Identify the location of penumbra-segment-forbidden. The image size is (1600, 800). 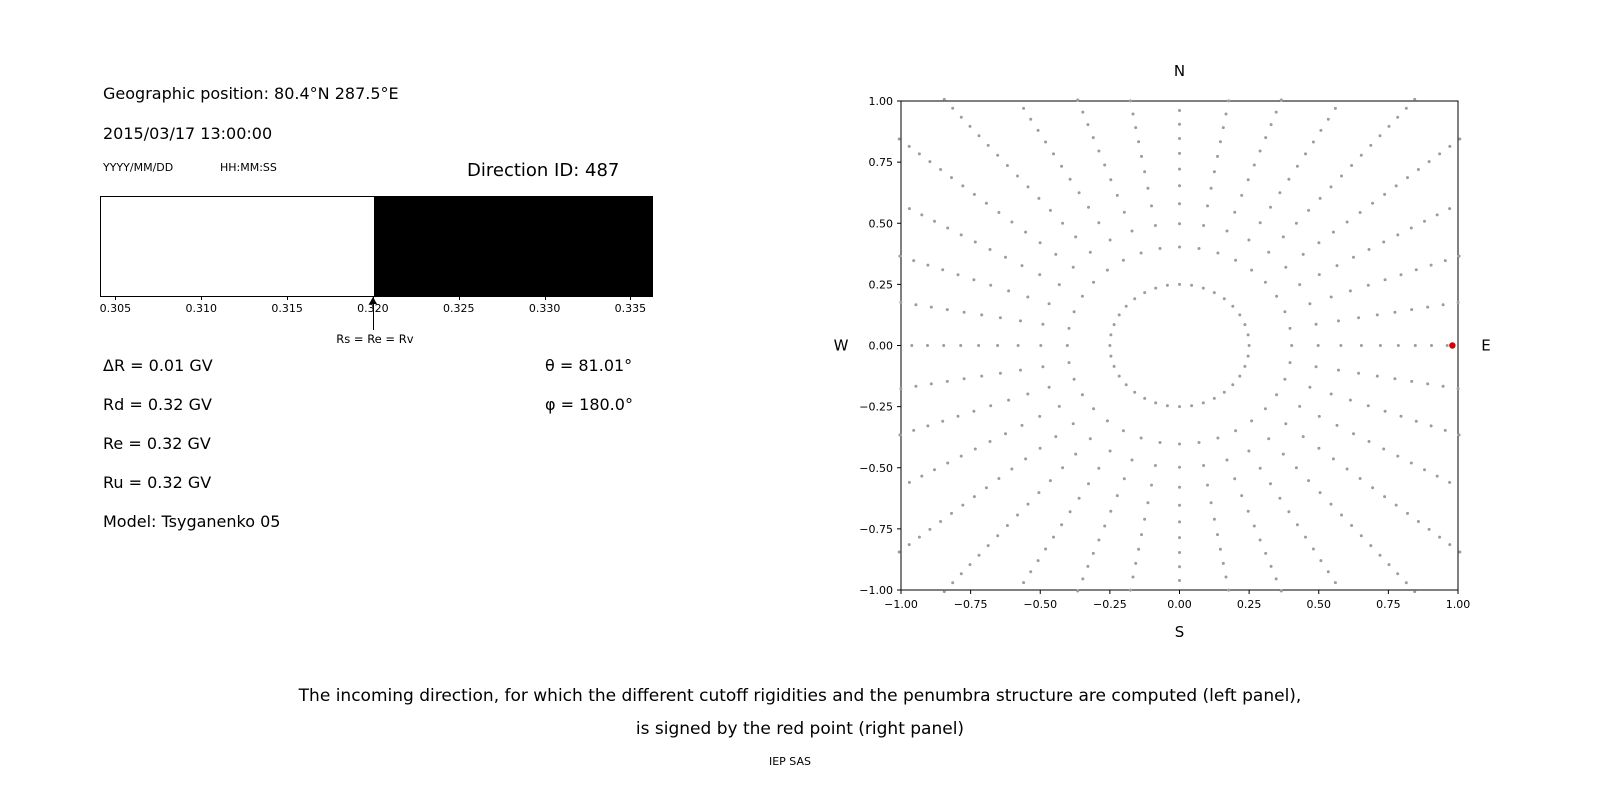
(512, 246).